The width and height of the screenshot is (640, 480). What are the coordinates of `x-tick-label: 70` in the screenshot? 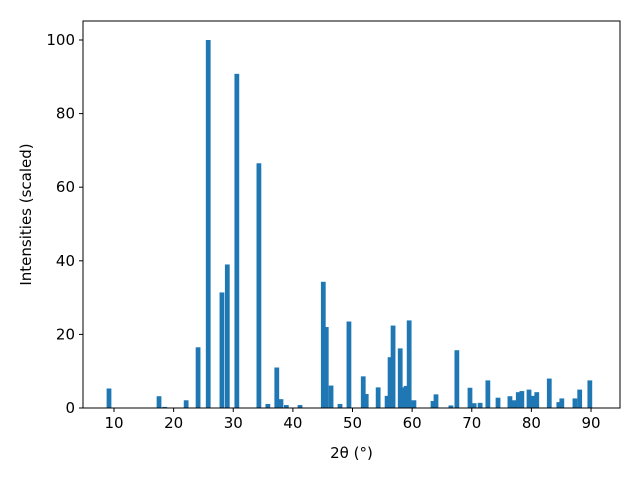 It's located at (471, 423).